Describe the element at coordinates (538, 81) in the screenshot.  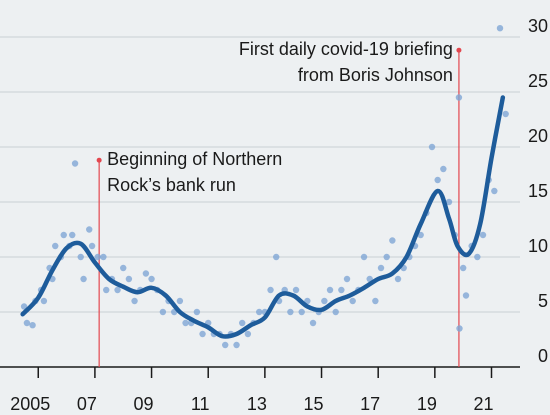
I see `y-tick-label: 25` at that location.